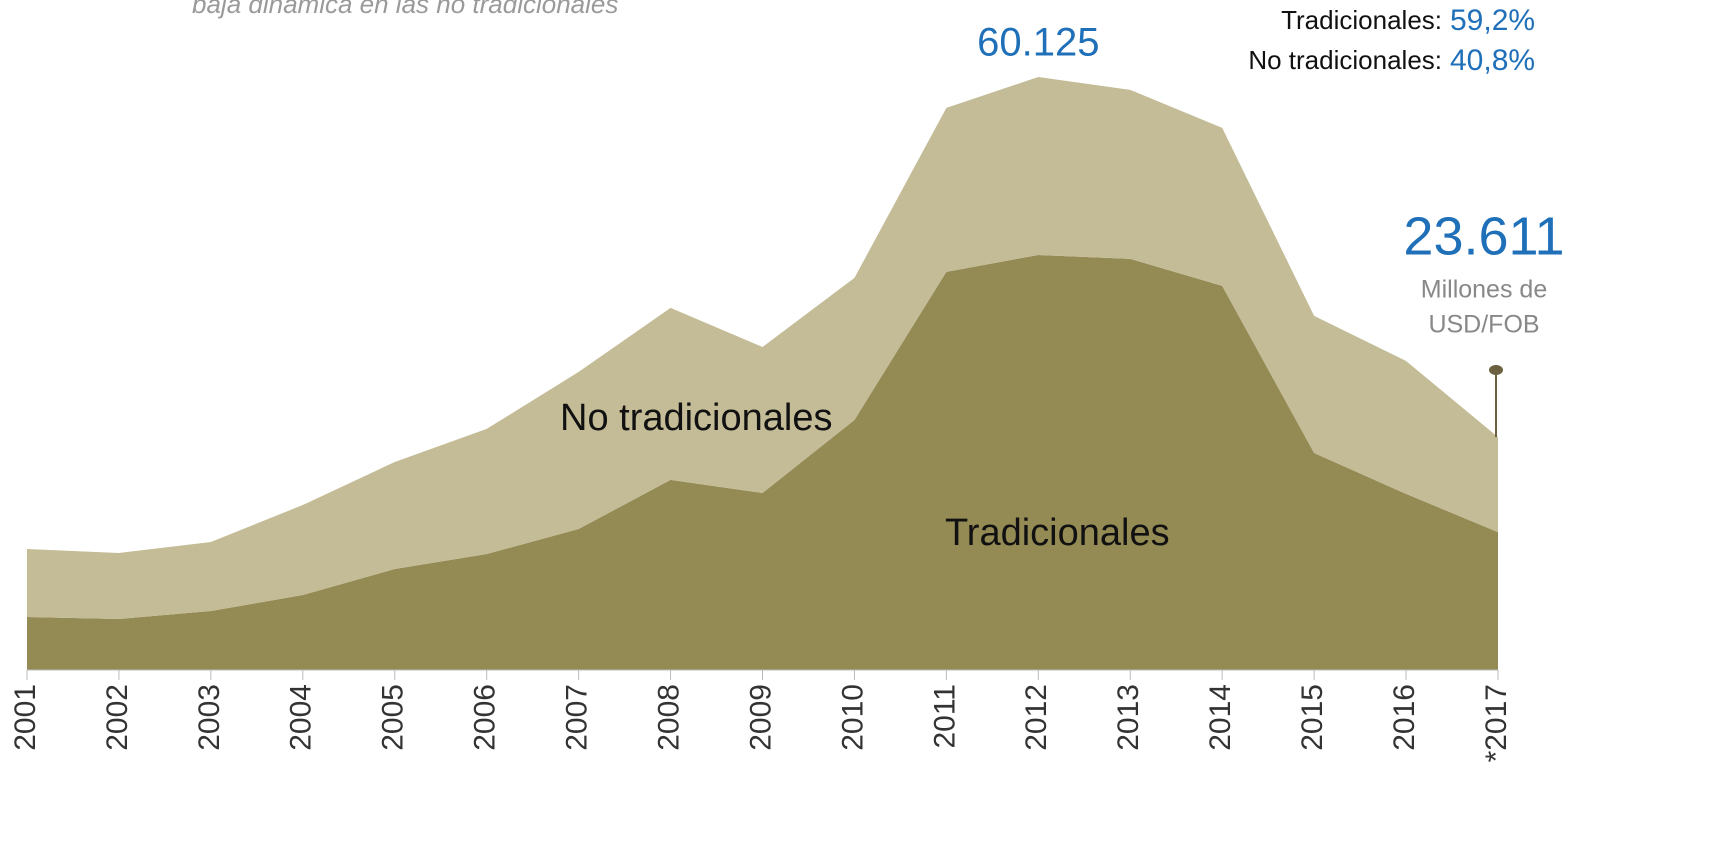  I want to click on x-tick-label: 2012, so click(1036, 717).